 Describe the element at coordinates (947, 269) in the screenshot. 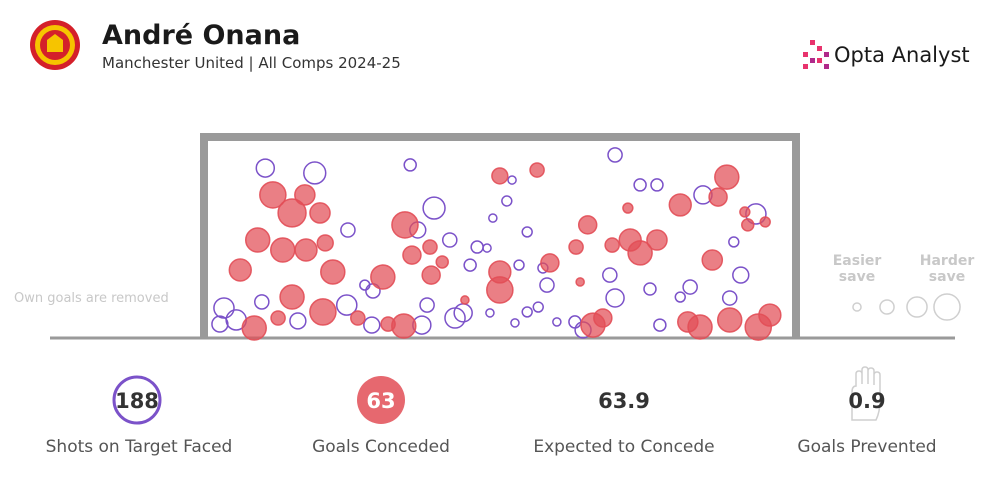

I see `legend-label: Harder save` at that location.